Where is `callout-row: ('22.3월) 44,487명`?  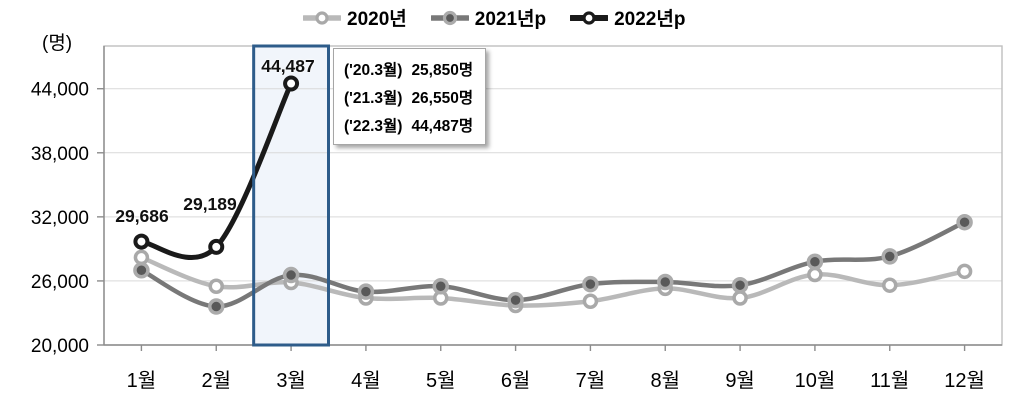
callout-row: ('22.3월) 44,487명 is located at coordinates (408, 125).